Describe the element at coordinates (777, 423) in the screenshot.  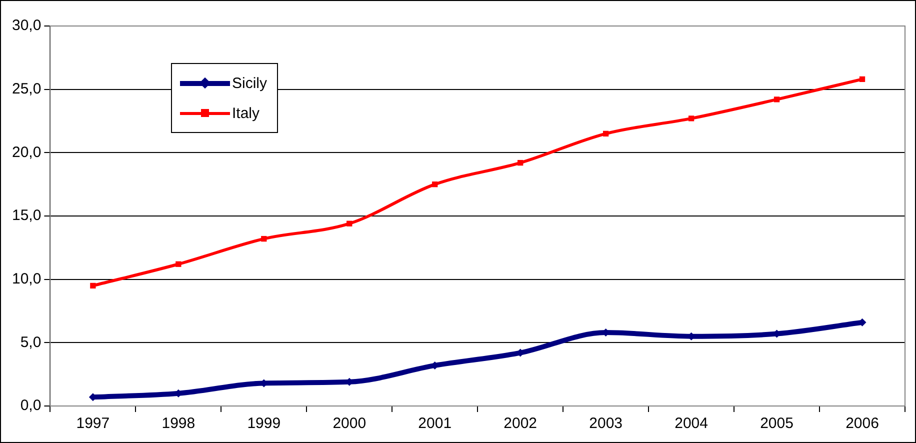
I see `x-tick-label: 2005` at that location.